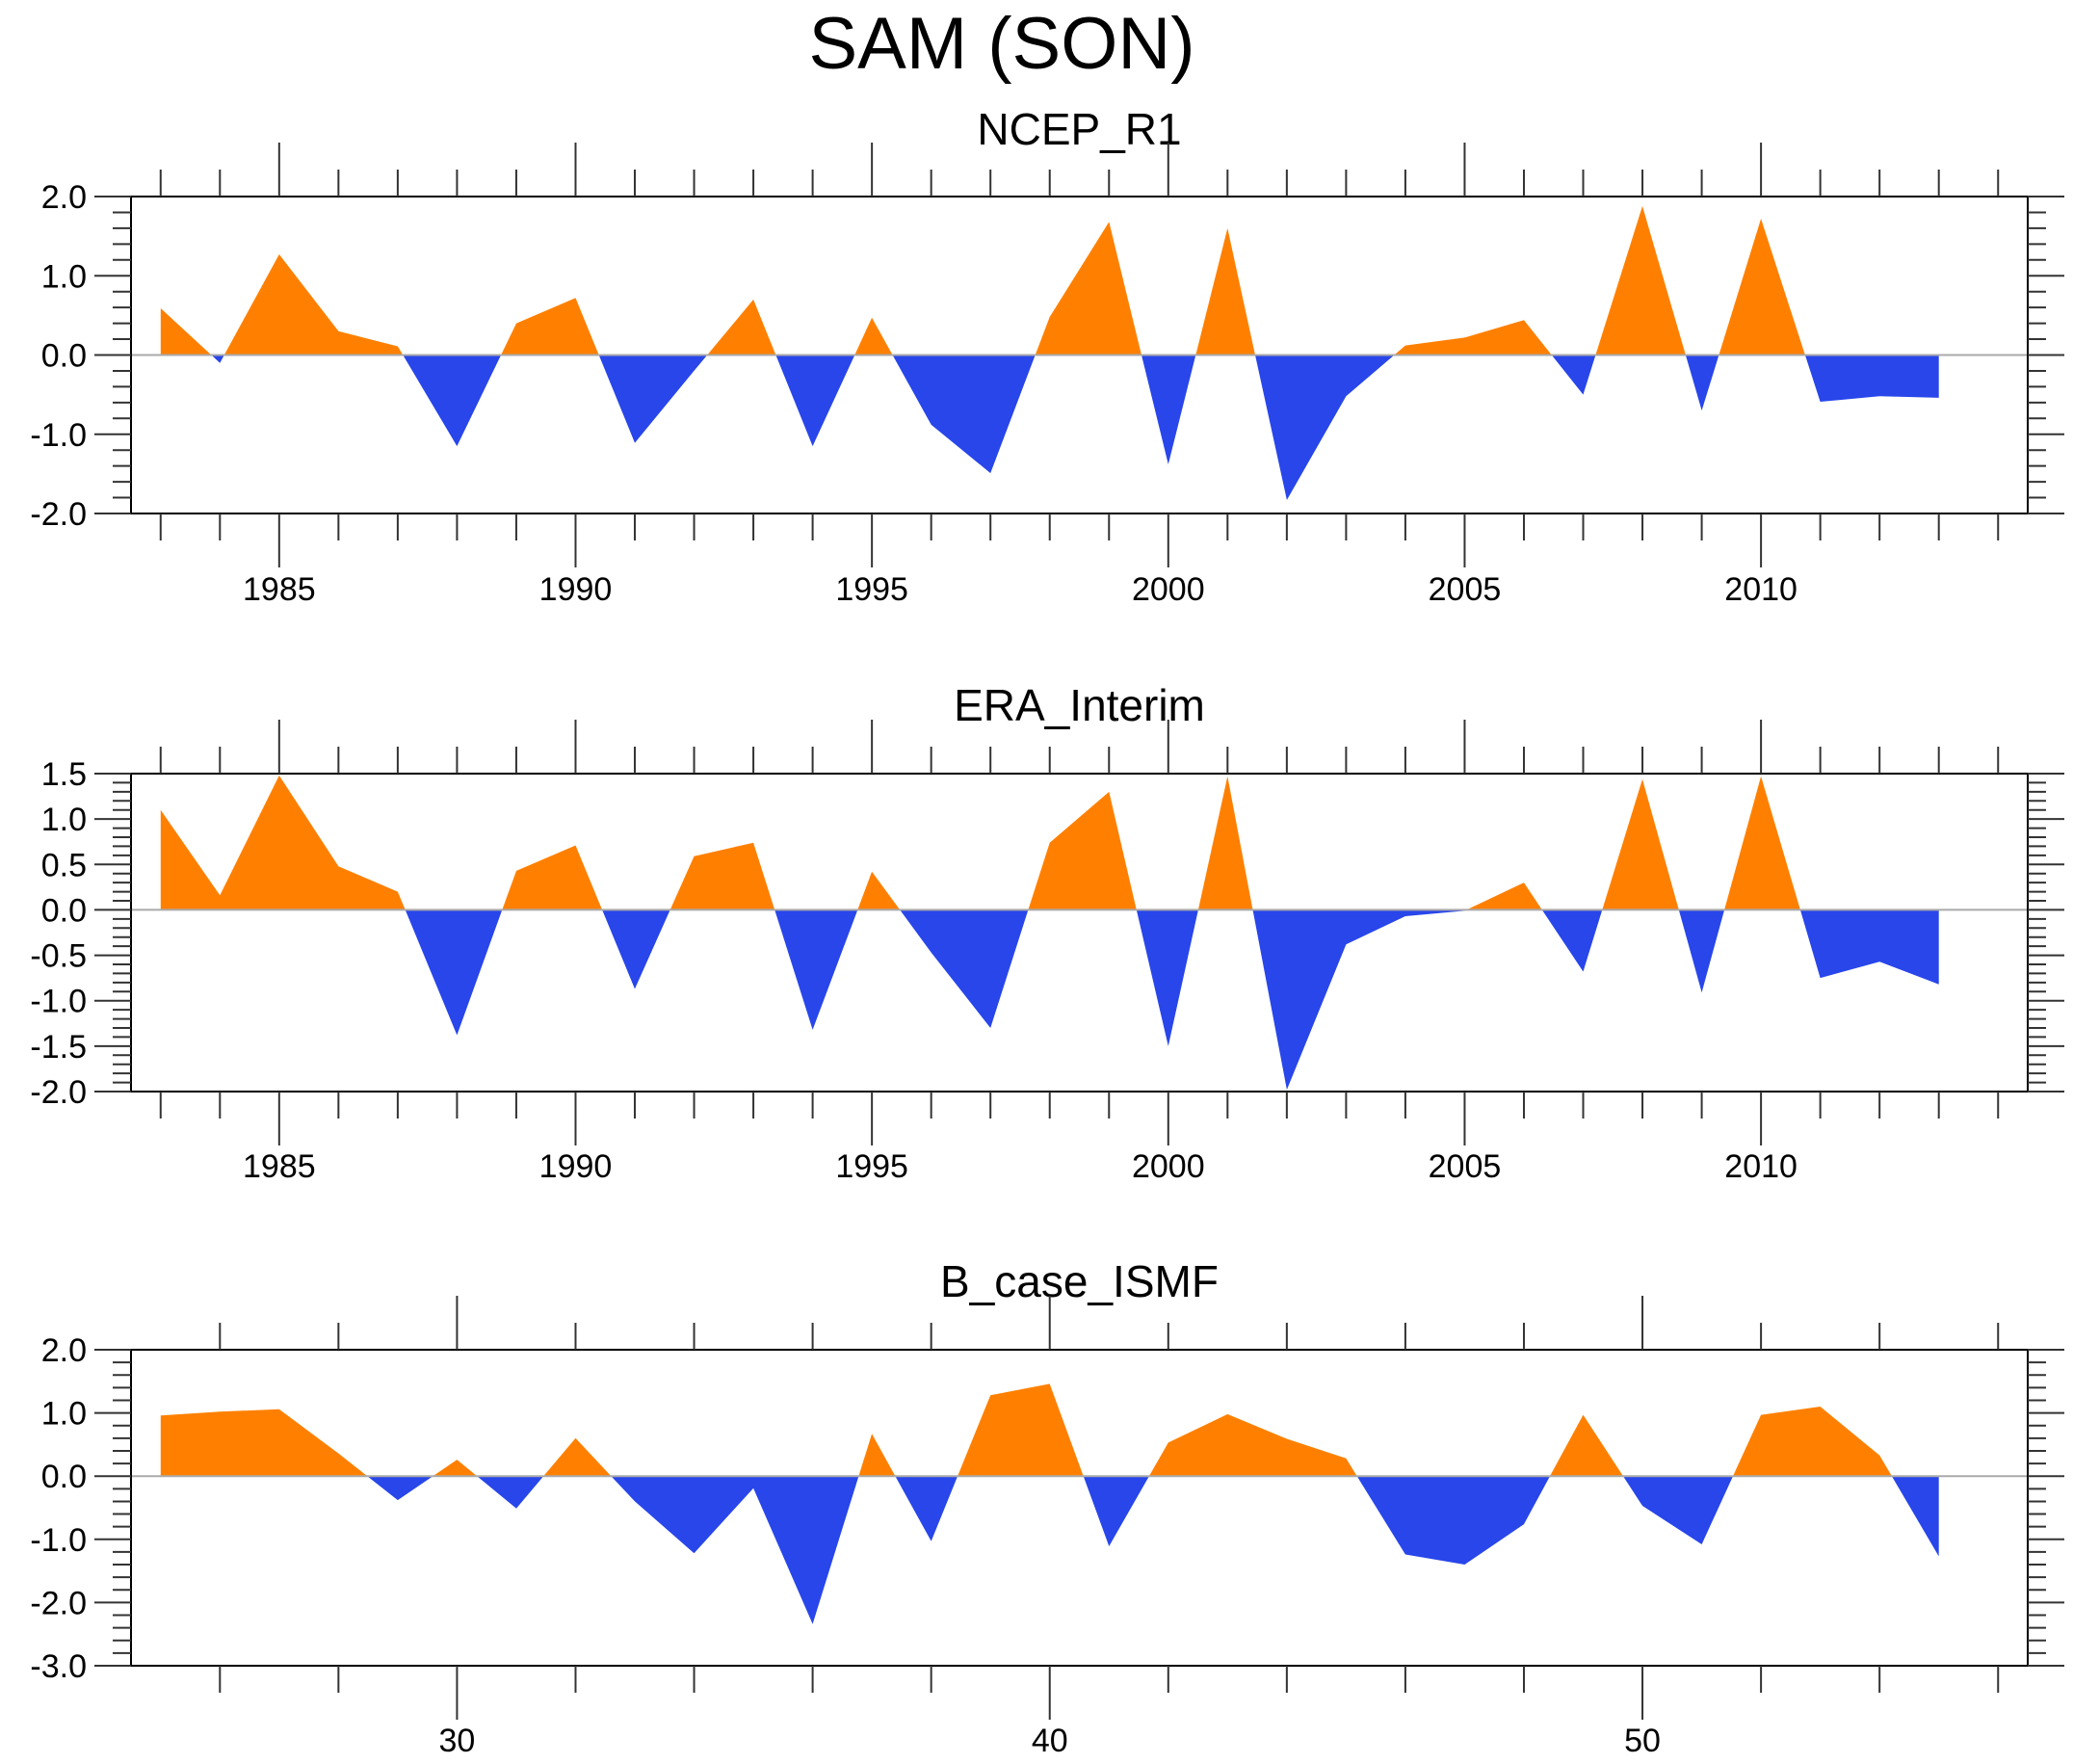 This screenshot has width=2073, height=1764. Describe the element at coordinates (58, 956) in the screenshot. I see `y-tick-label: -0.5` at that location.